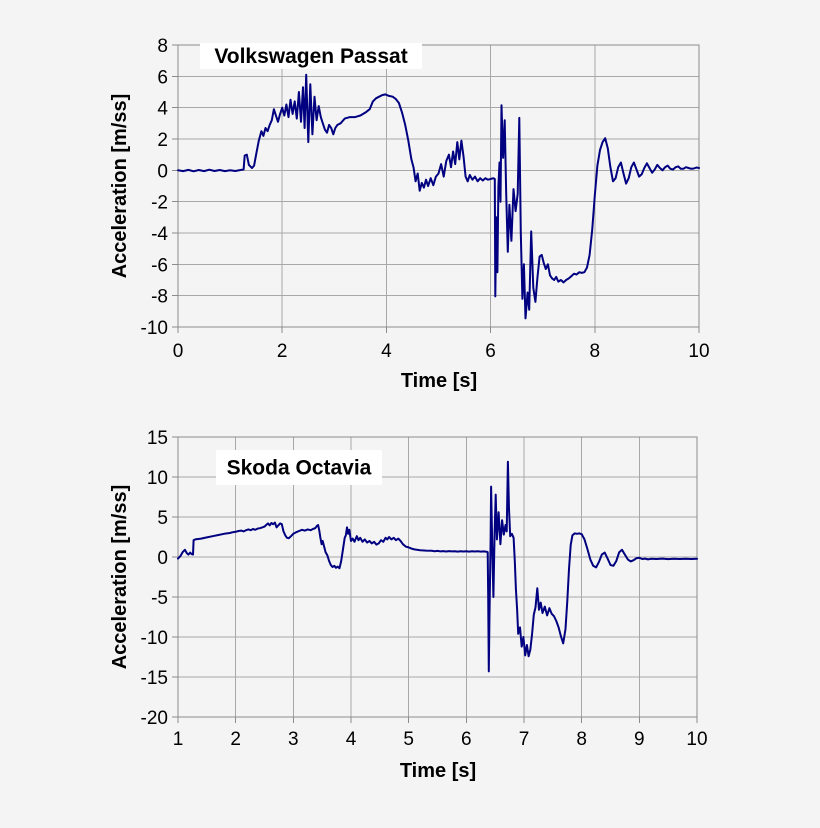 The width and height of the screenshot is (820, 828). What do you see at coordinates (159, 265) in the screenshot?
I see `y-tick-label: -6` at bounding box center [159, 265].